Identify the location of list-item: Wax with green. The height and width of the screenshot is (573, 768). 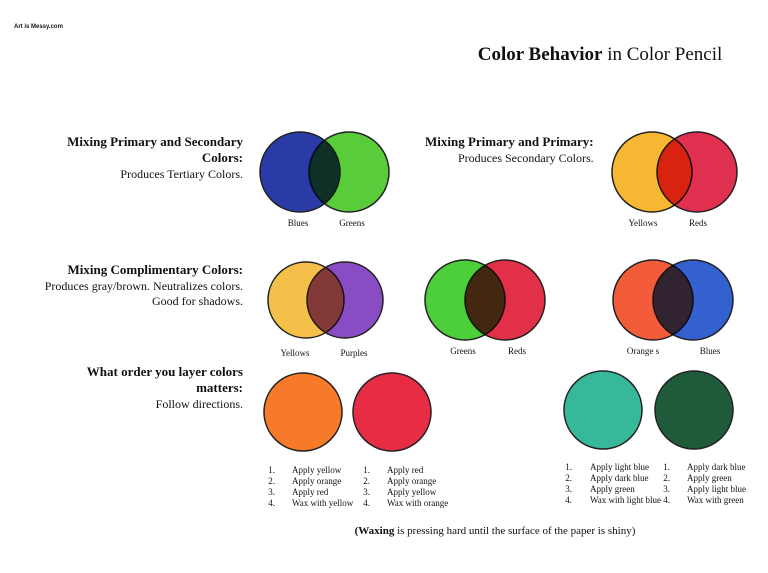
(715, 500).